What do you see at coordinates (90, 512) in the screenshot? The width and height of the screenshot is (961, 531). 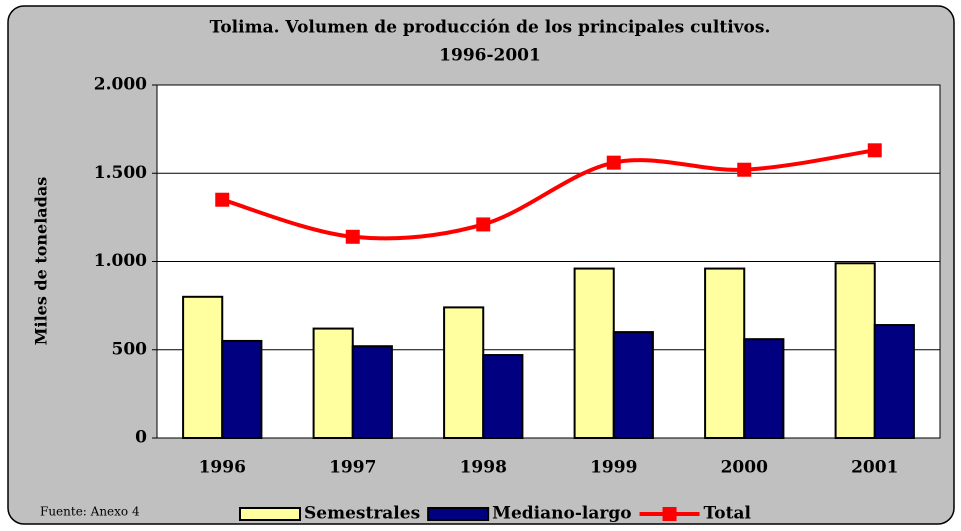 I see `source-note: Fuente: Anexo 4` at bounding box center [90, 512].